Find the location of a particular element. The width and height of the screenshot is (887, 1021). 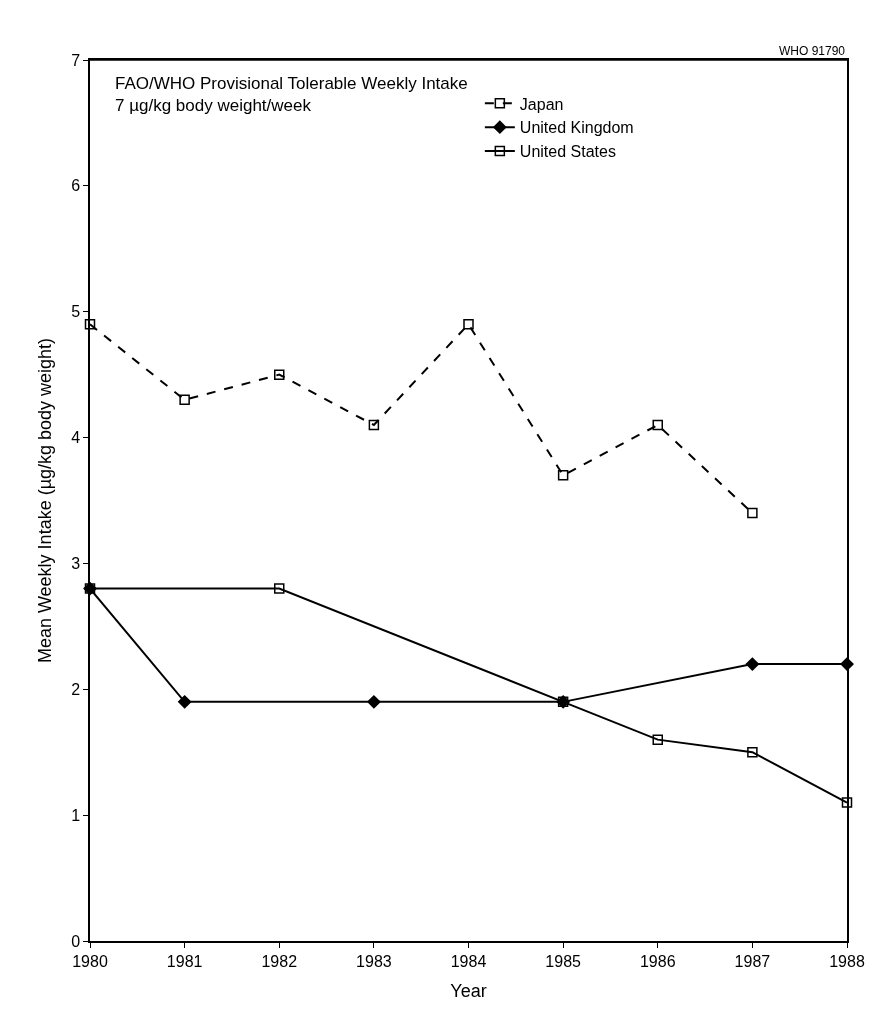

x-tick-label: 1980 is located at coordinates (90, 961).